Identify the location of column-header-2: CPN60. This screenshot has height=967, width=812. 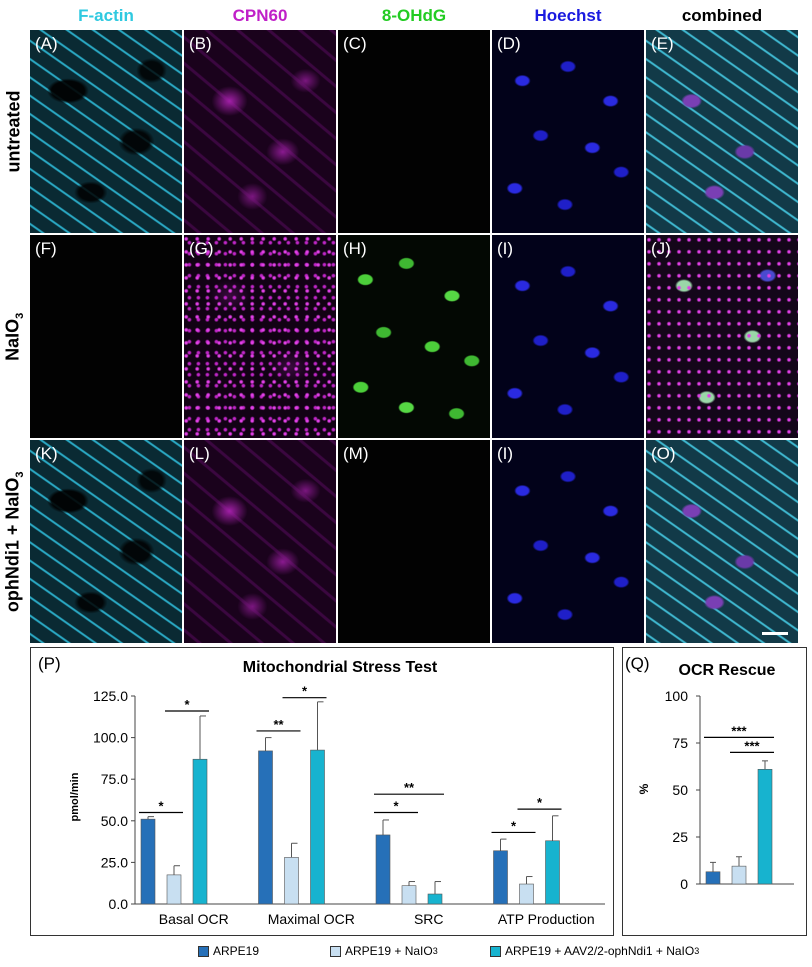
(260, 15).